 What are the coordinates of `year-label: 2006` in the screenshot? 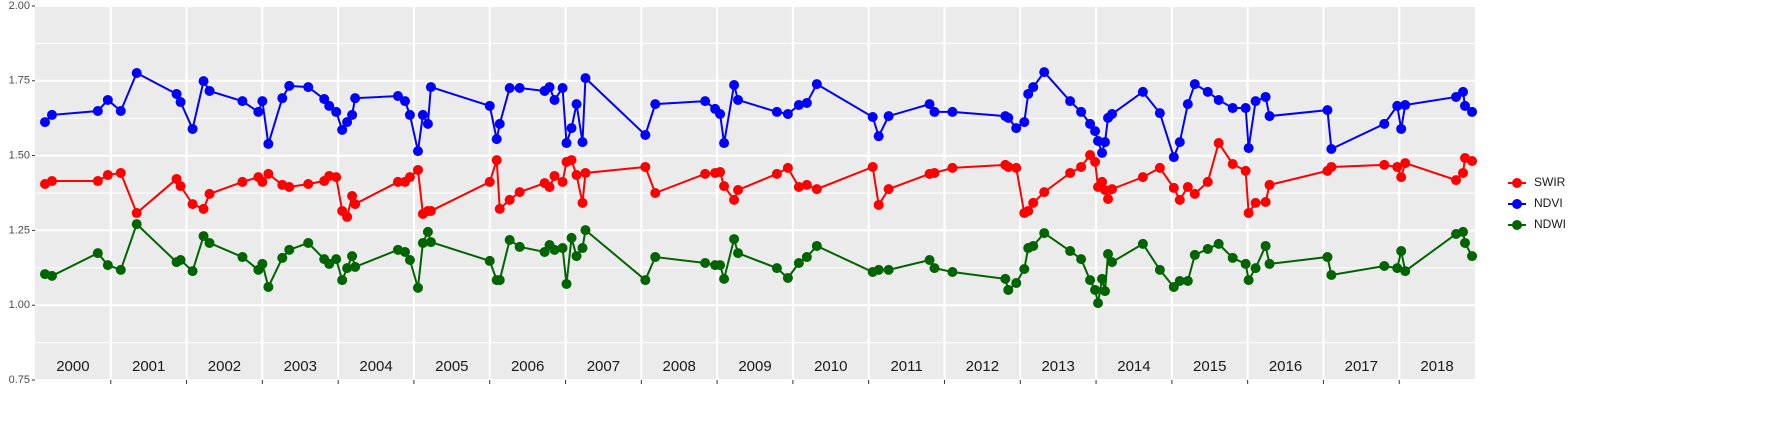 It's located at (527, 366).